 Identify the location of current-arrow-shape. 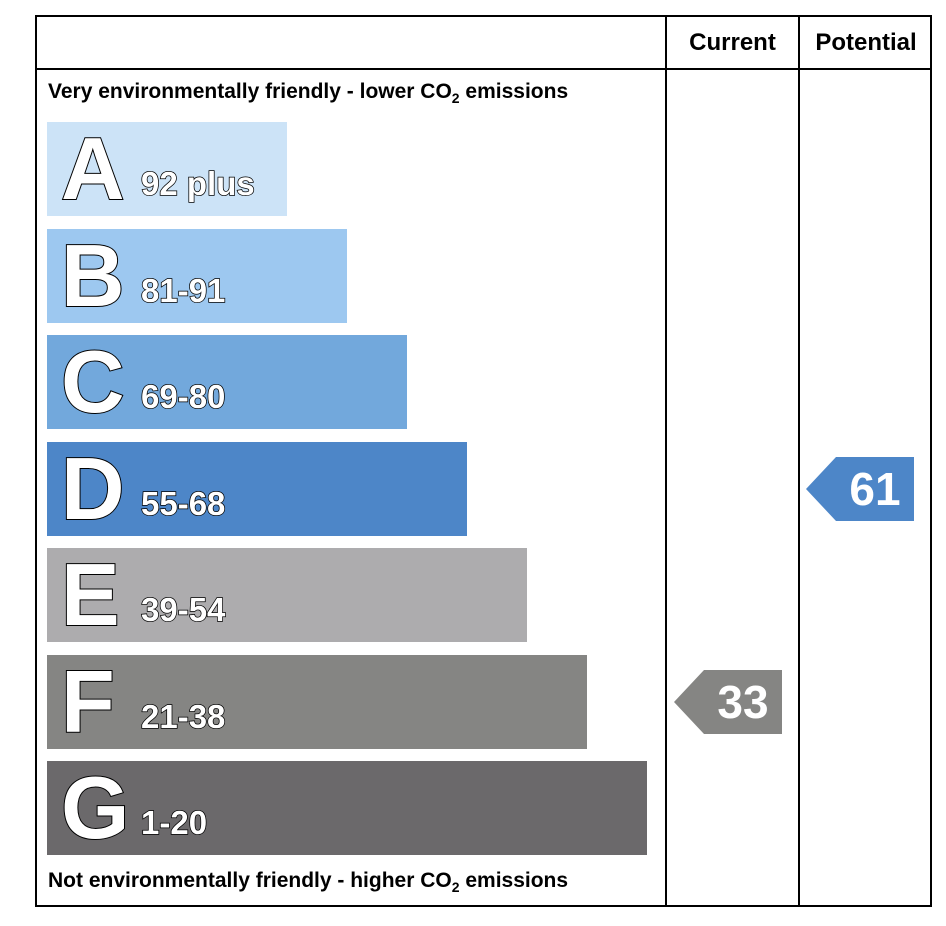
(728, 702).